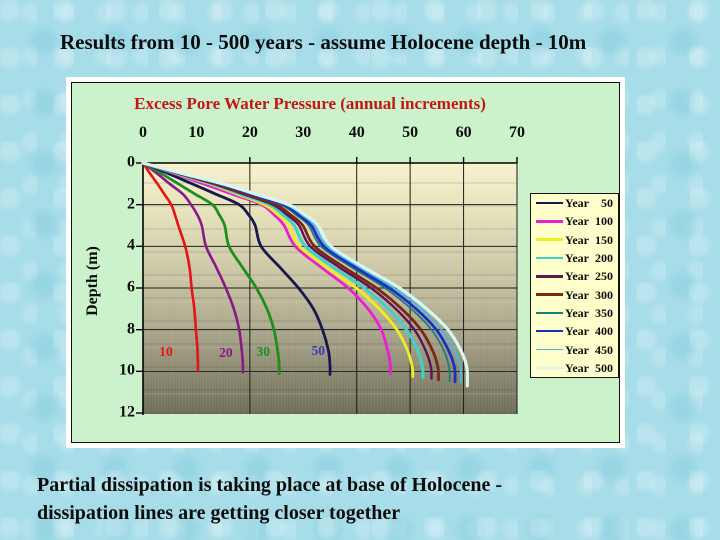  Describe the element at coordinates (249, 132) in the screenshot. I see `x-axis-tick-label: 20` at that location.